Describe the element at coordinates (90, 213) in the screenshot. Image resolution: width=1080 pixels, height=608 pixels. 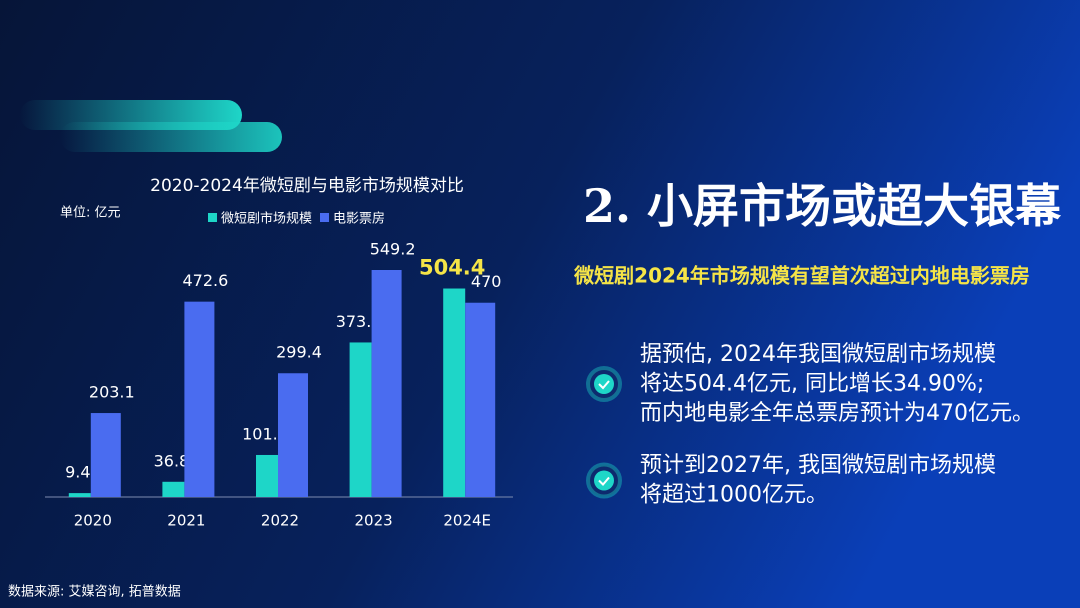
I see `unit-label: 单位: 亿元` at that location.